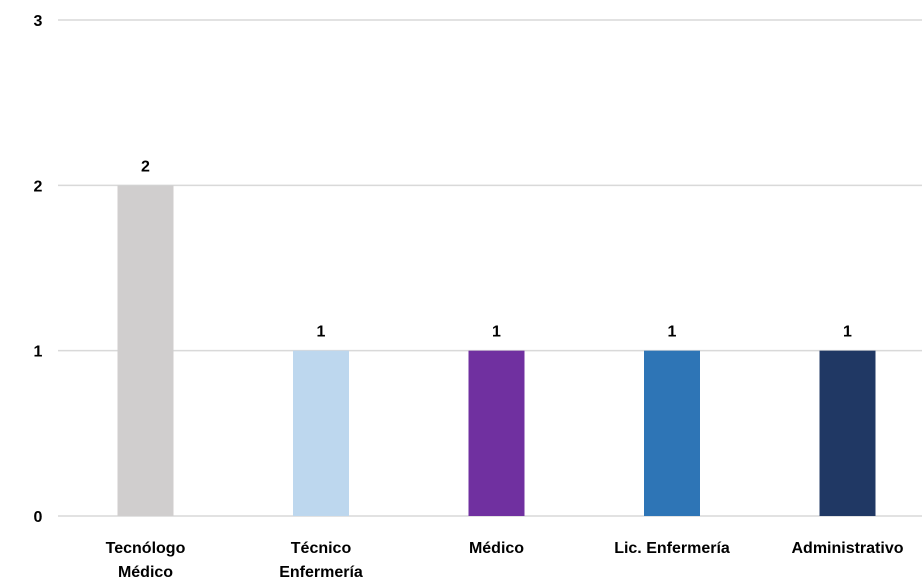  I want to click on category-label: Administrativo, so click(847, 548).